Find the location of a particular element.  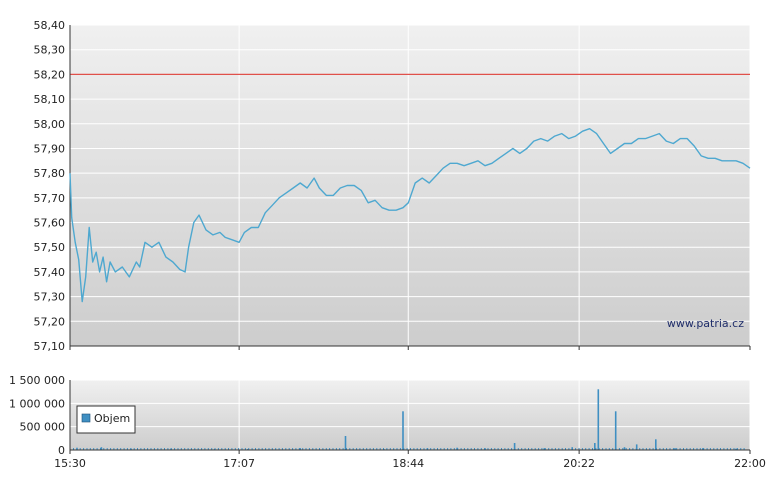

price-y-tick-label: 58,10 is located at coordinates (50, 99).